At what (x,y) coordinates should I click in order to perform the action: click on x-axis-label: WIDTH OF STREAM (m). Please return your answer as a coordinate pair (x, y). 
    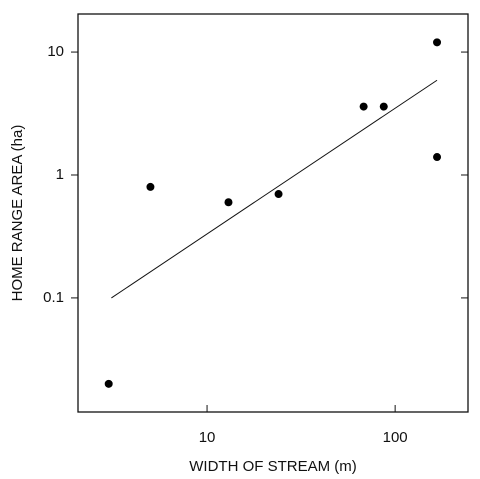
    Looking at the image, I should click on (272, 466).